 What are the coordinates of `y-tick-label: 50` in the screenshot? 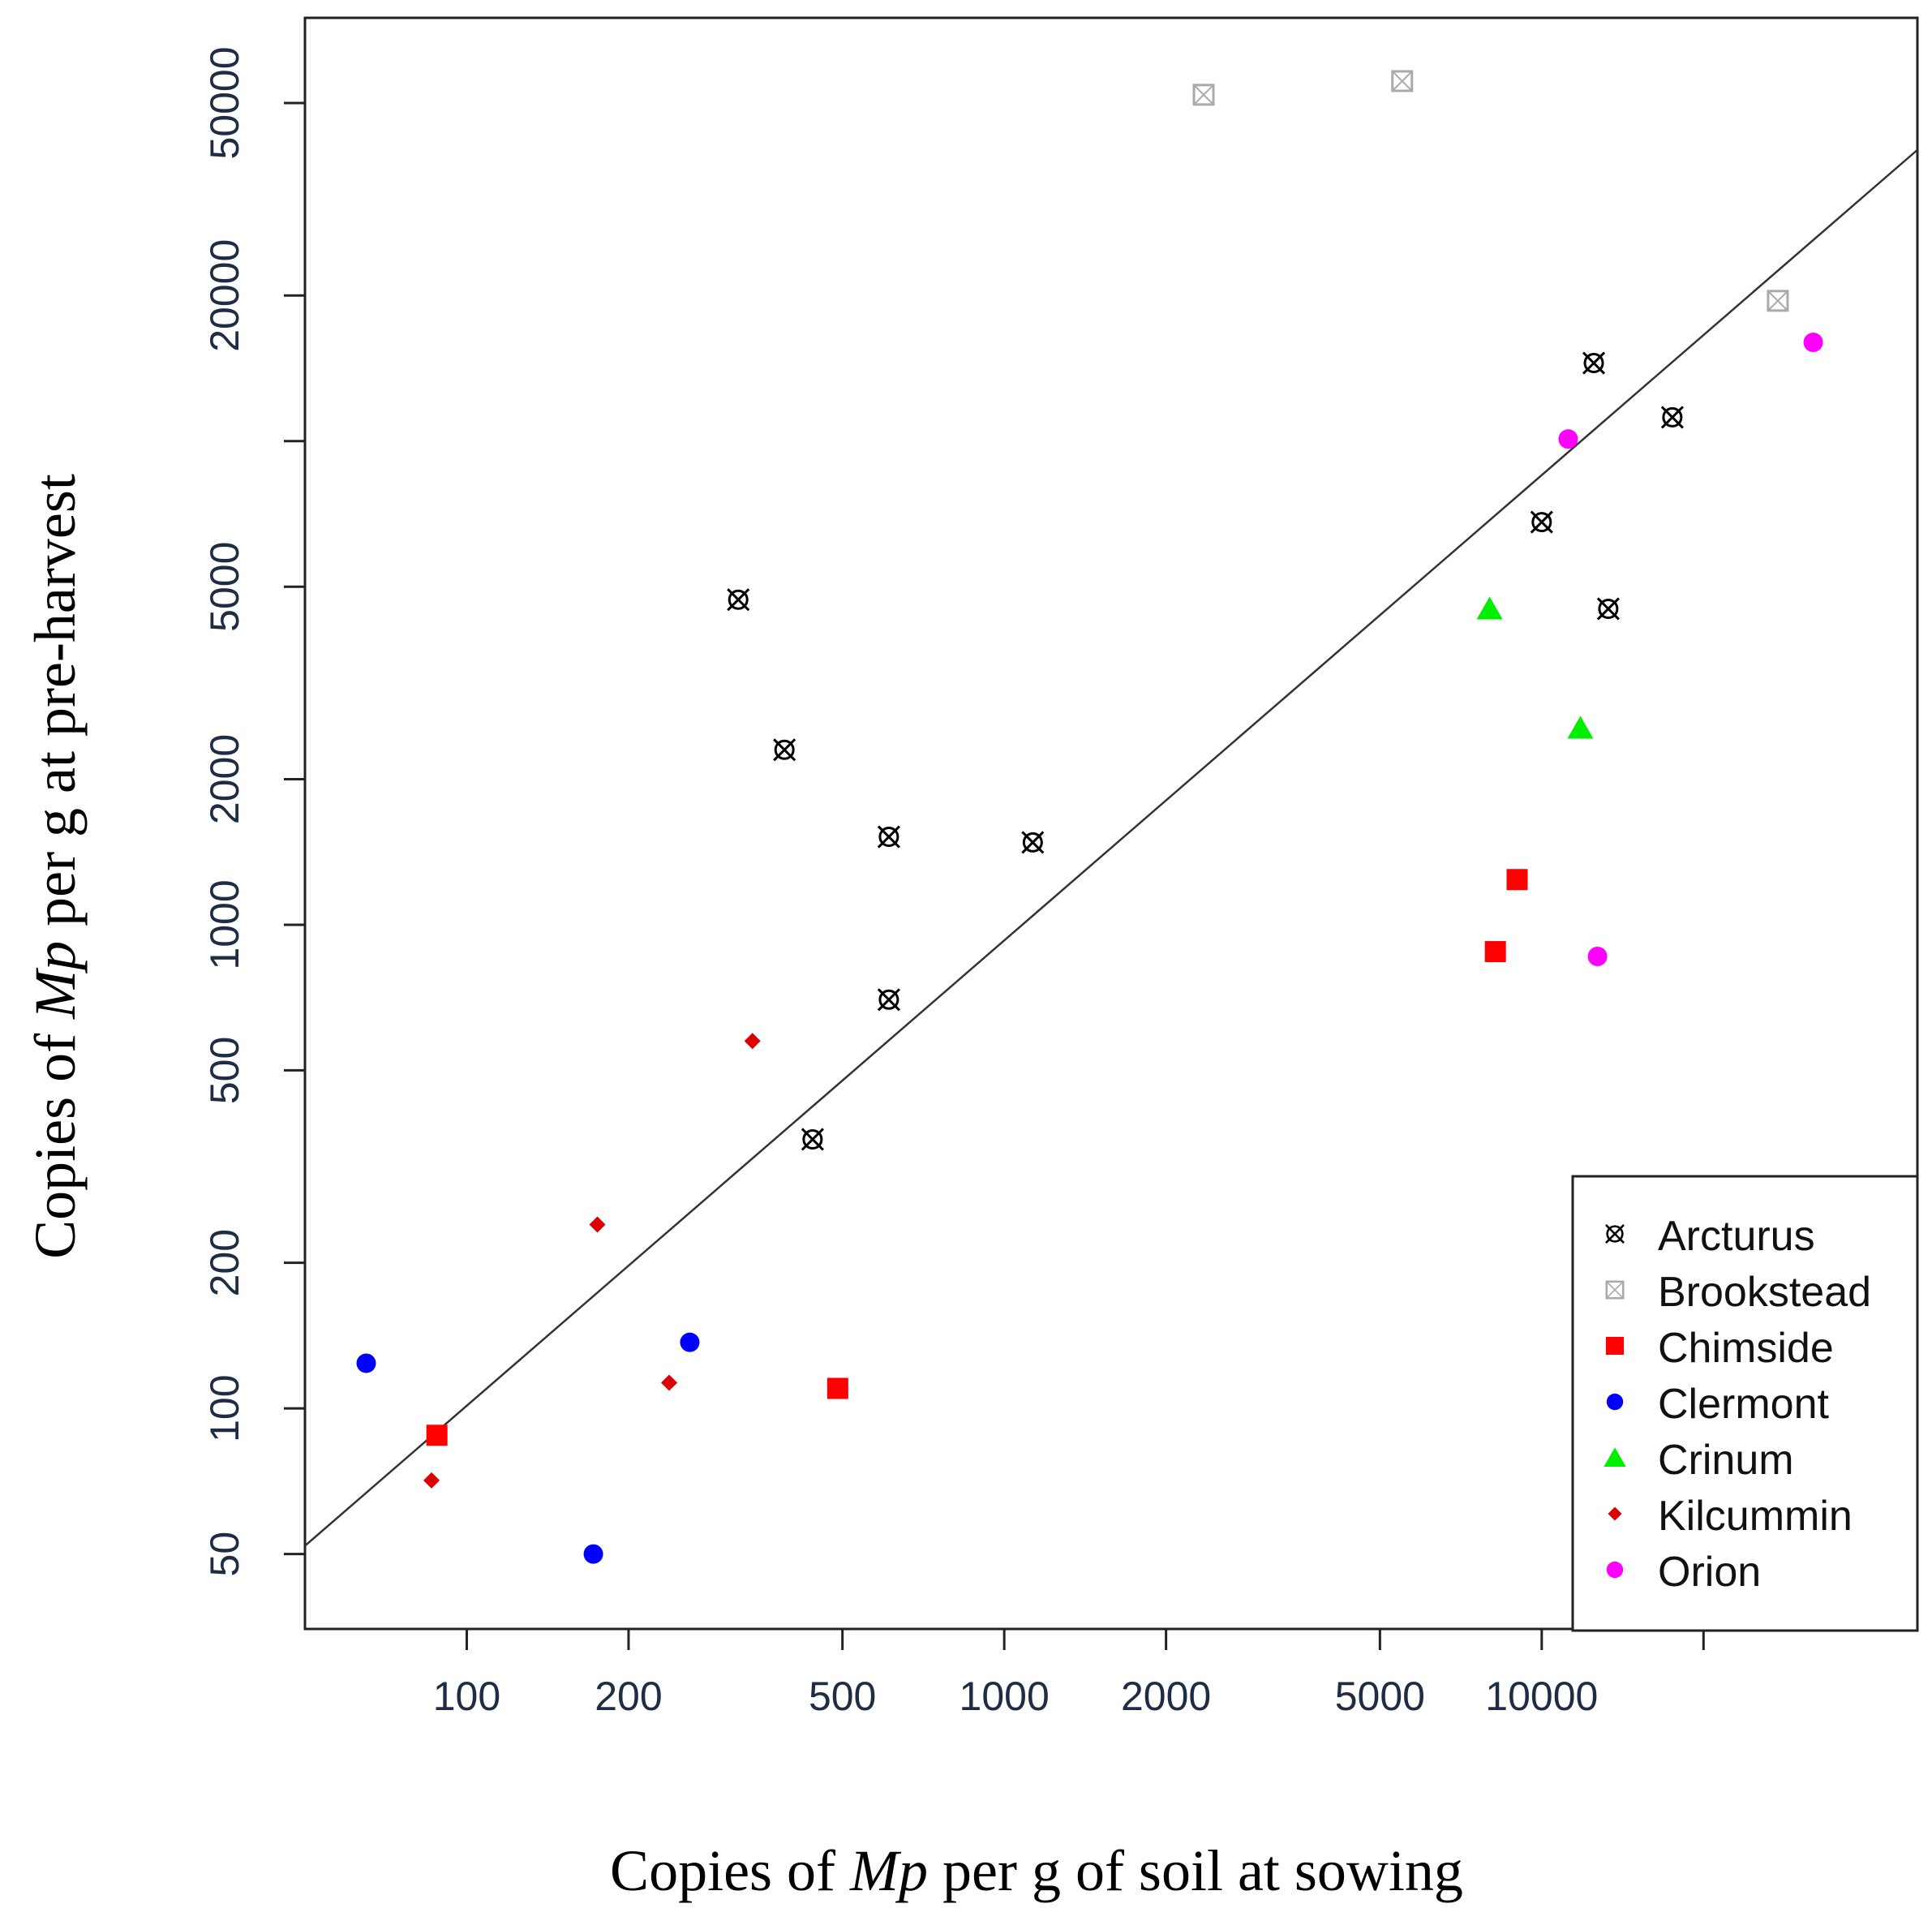 It's located at (224, 1554).